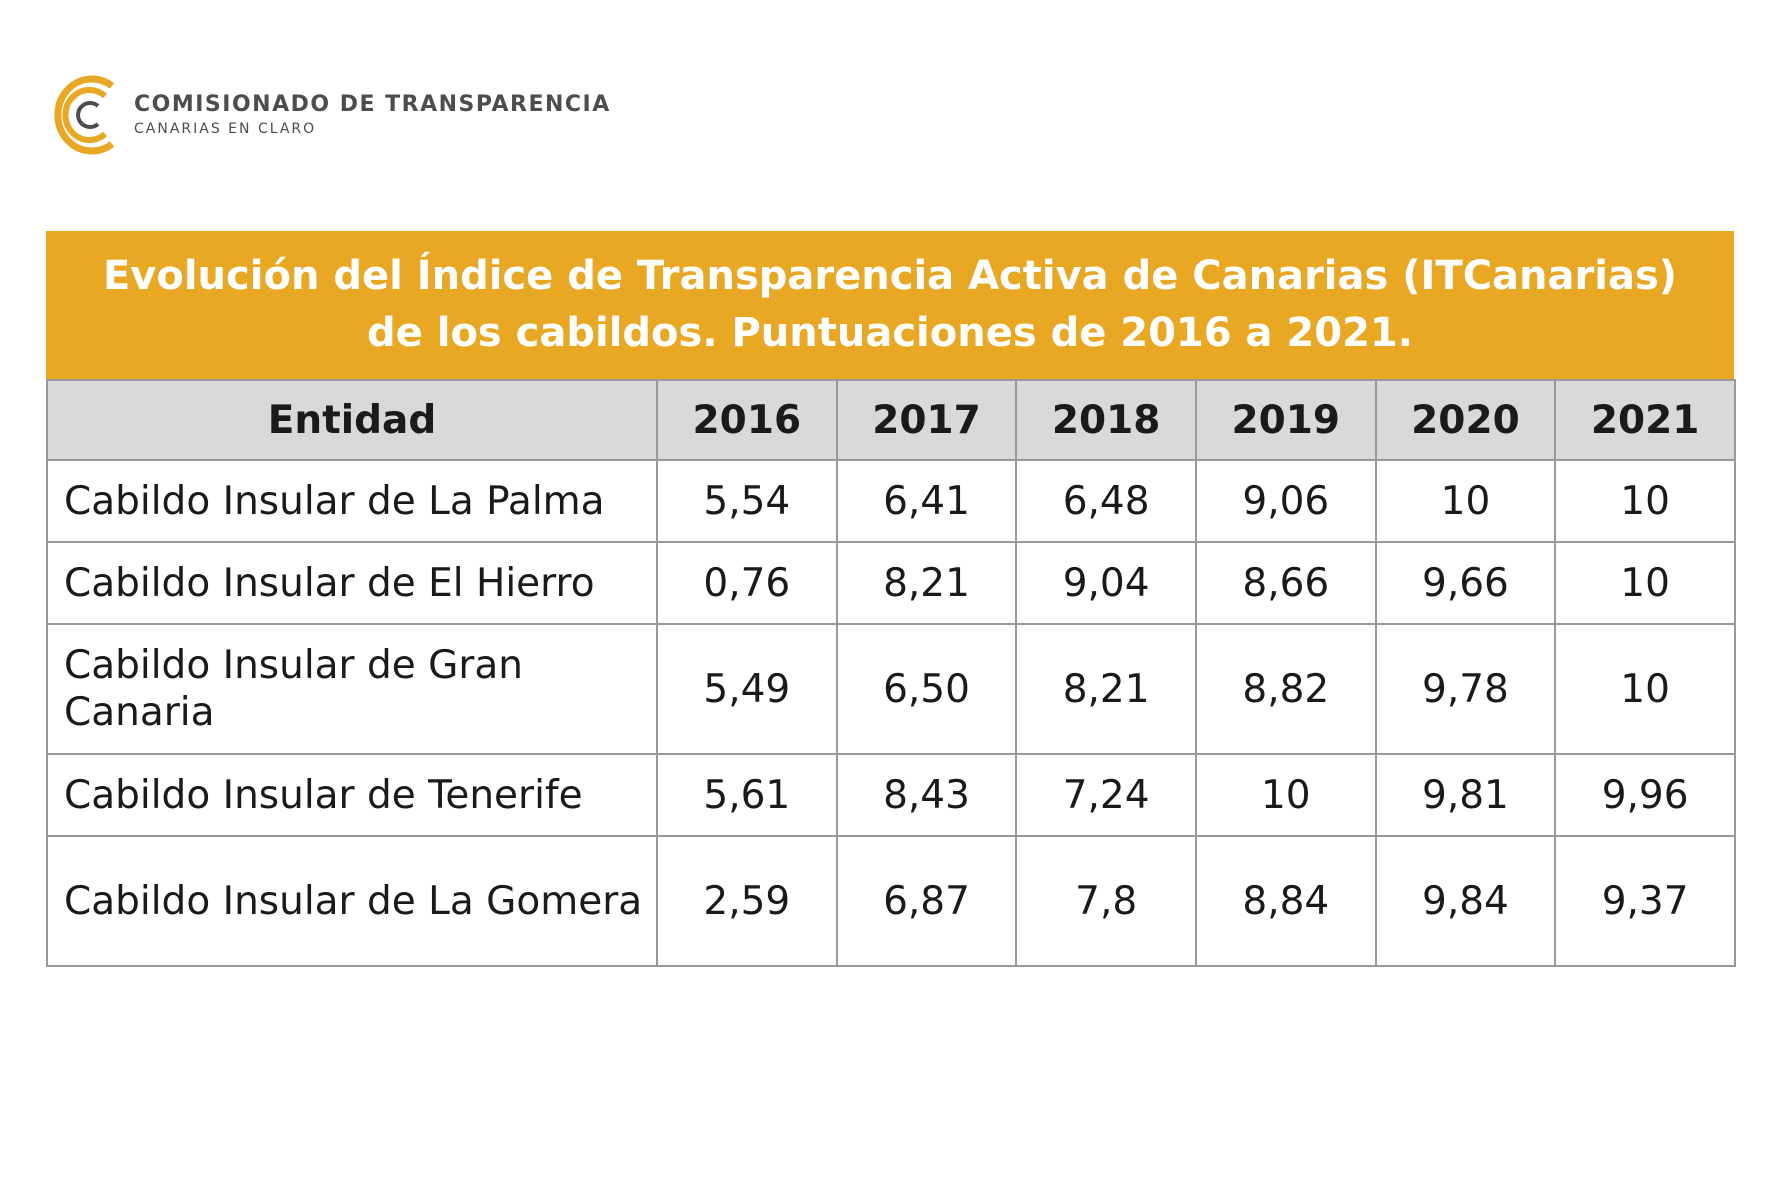  What do you see at coordinates (1106, 420) in the screenshot?
I see `header-2018: 2018` at bounding box center [1106, 420].